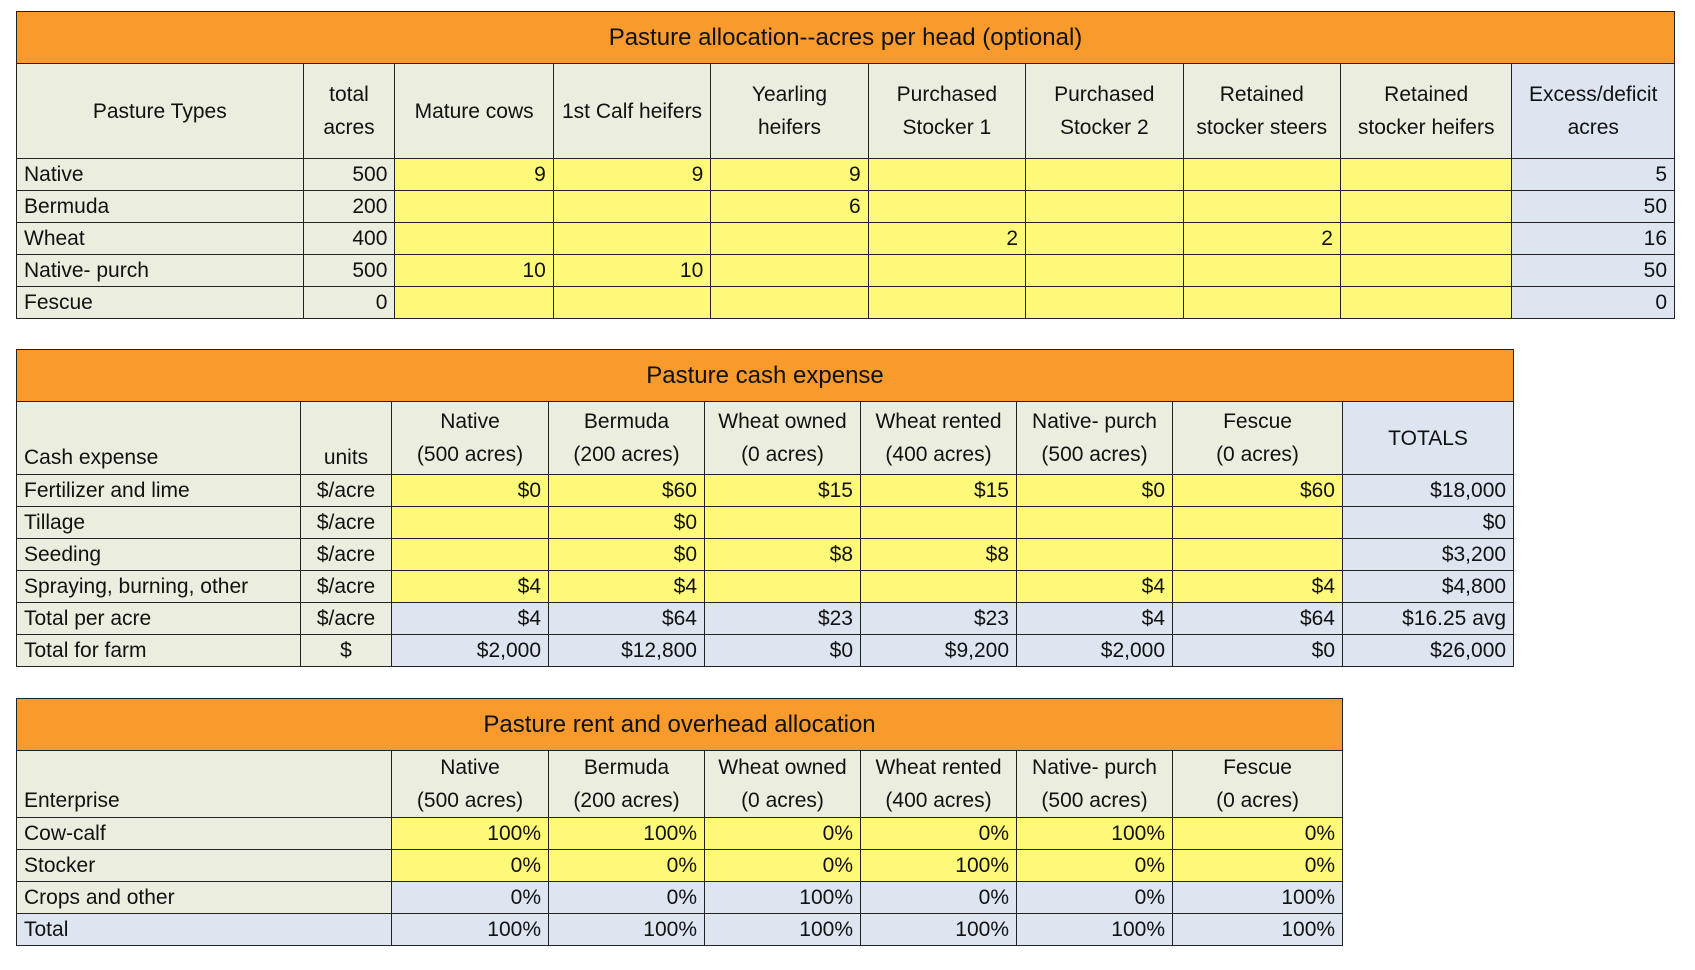 The width and height of the screenshot is (1695, 970). What do you see at coordinates (470, 618) in the screenshot?
I see `calc-cell: $4` at bounding box center [470, 618].